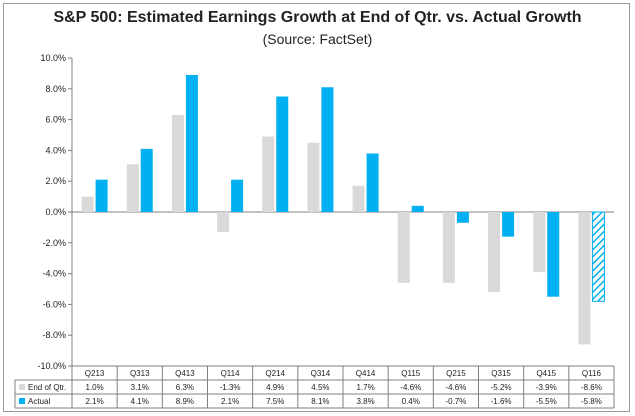 Image resolution: width=635 pixels, height=416 pixels. I want to click on y-tick-label: 10.0%, so click(53, 58).